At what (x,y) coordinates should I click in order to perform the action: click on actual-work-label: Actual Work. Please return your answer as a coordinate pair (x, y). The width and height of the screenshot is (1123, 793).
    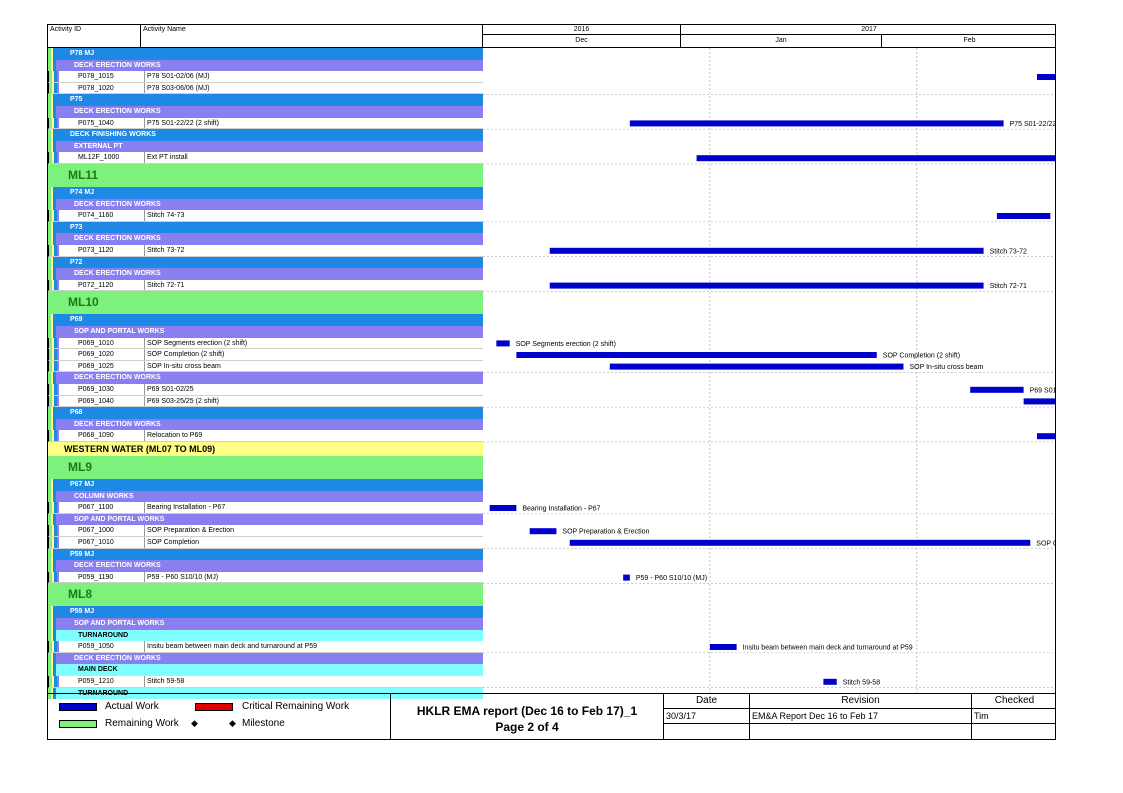
    Looking at the image, I should click on (132, 706).